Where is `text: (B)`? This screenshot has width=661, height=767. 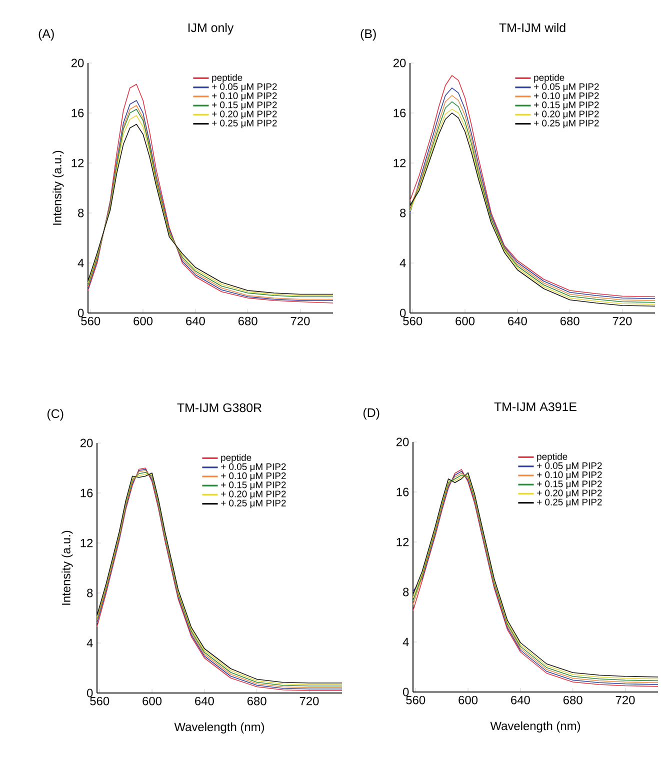
text: (B) is located at coordinates (368, 34).